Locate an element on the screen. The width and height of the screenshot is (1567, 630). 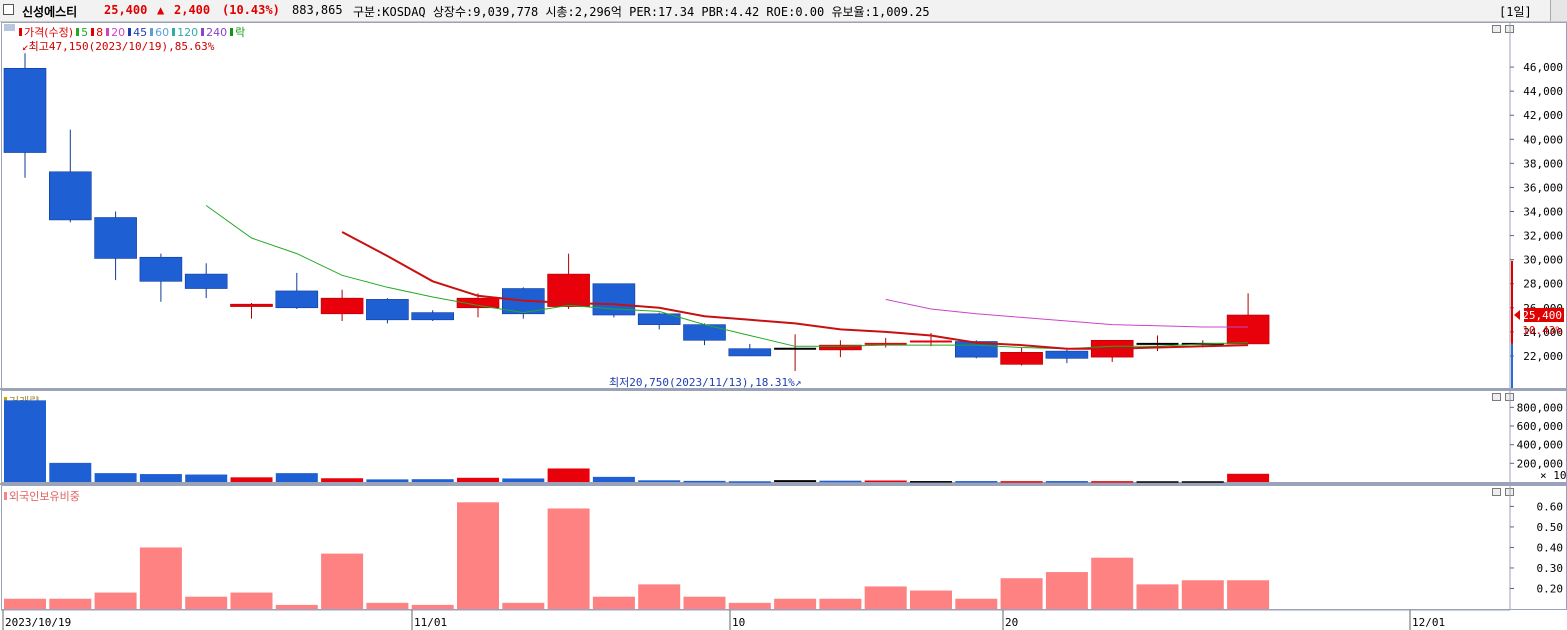
y-tick-label: 0.50 is located at coordinates (1550, 527).